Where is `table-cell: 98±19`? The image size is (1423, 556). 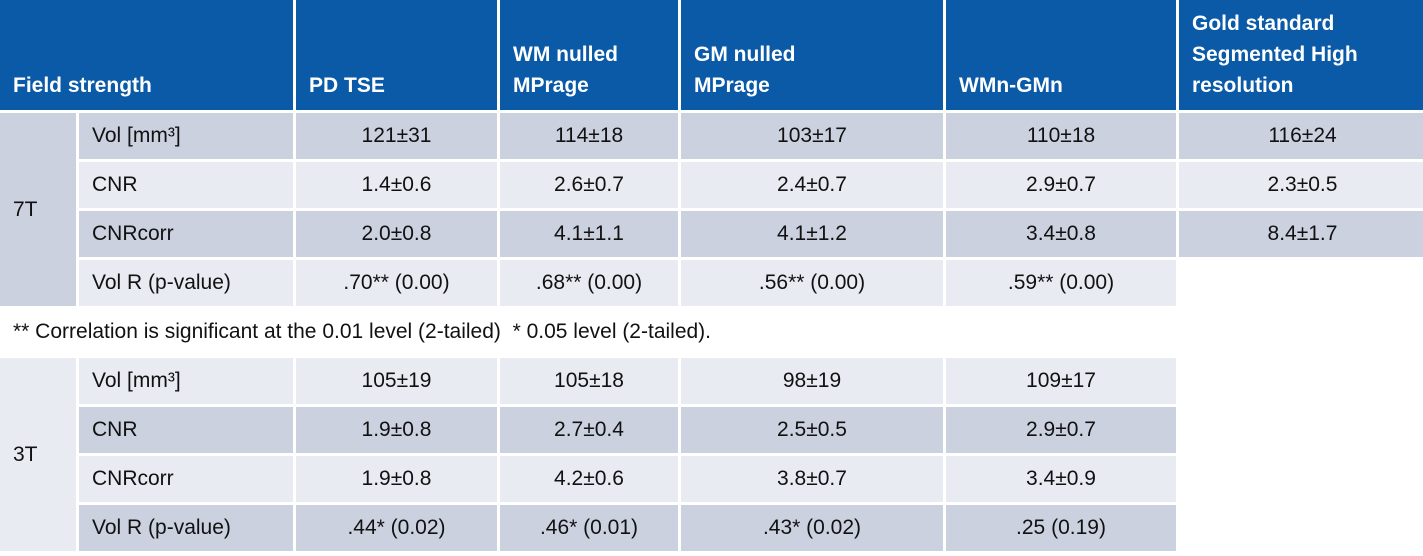
table-cell: 98±19 is located at coordinates (812, 381).